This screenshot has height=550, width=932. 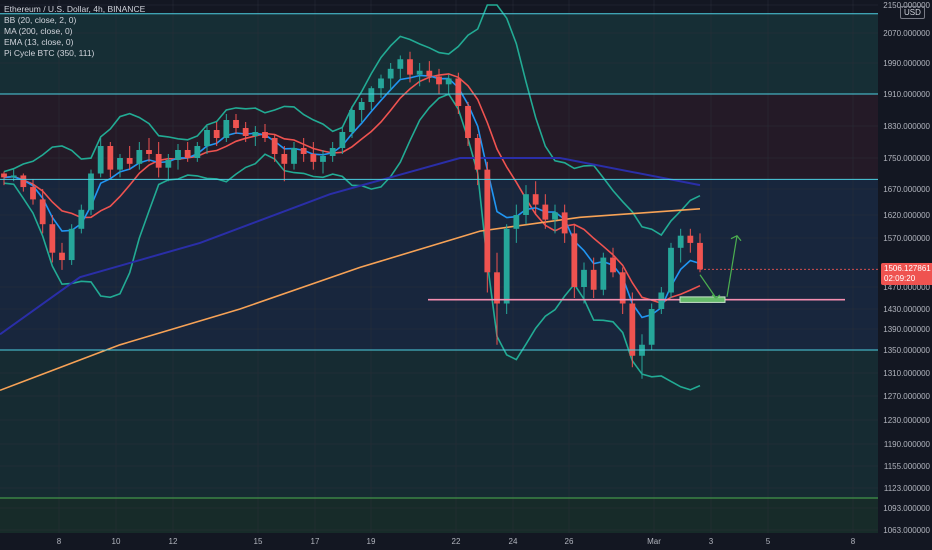 I want to click on y-tick-label: 2070.000000, so click(x=906, y=33).